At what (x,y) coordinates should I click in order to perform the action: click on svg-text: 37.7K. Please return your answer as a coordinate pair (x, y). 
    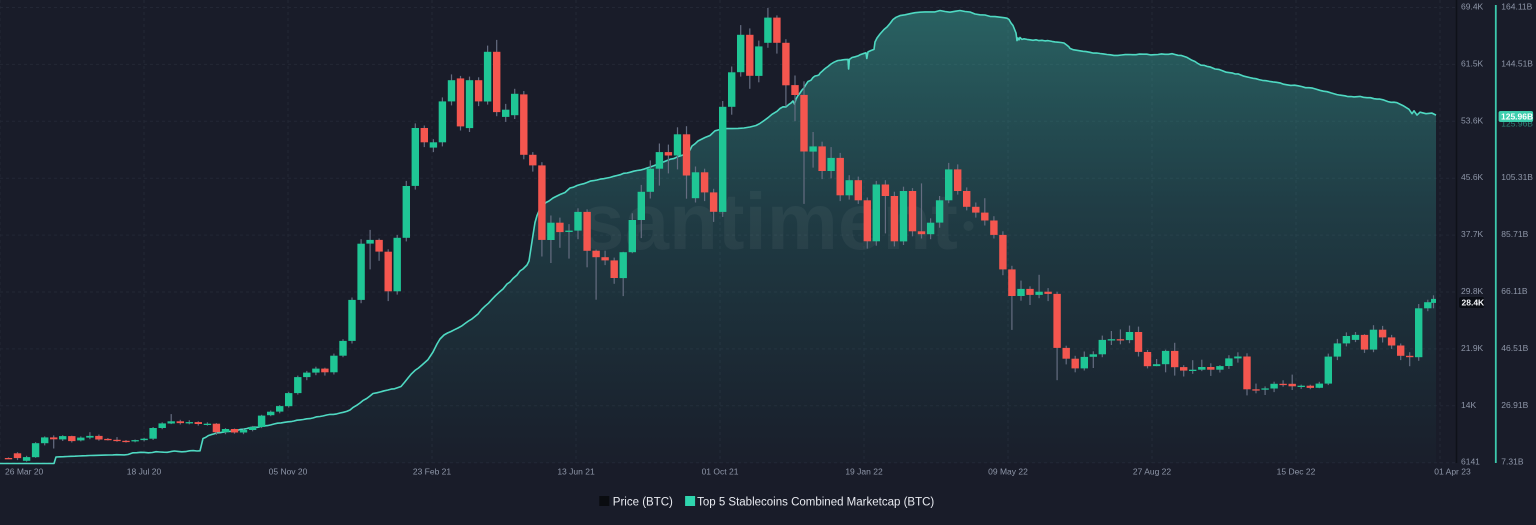
    Looking at the image, I should click on (1472, 234).